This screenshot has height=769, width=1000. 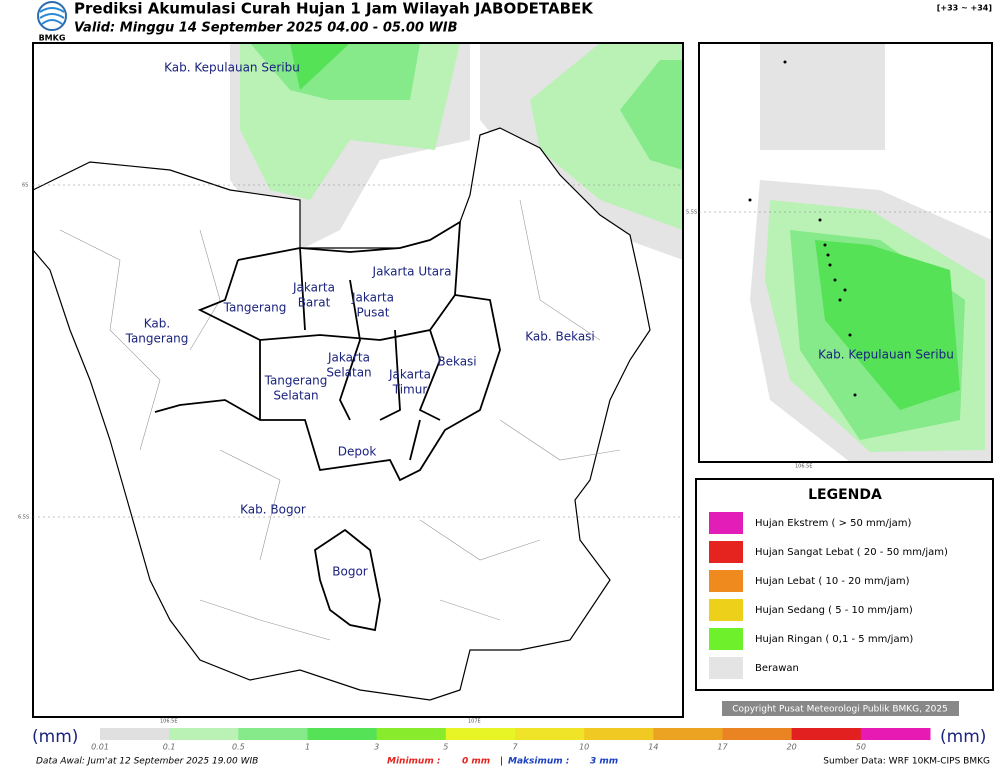 I want to click on min-label: Minimum :, so click(x=413, y=762).